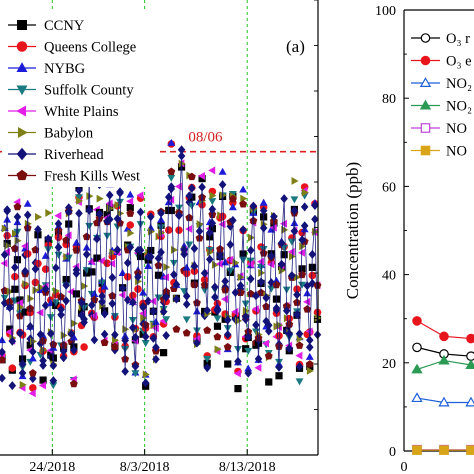 The image size is (474, 474). Describe the element at coordinates (456, 152) in the screenshot. I see `legend-label: NO` at that location.